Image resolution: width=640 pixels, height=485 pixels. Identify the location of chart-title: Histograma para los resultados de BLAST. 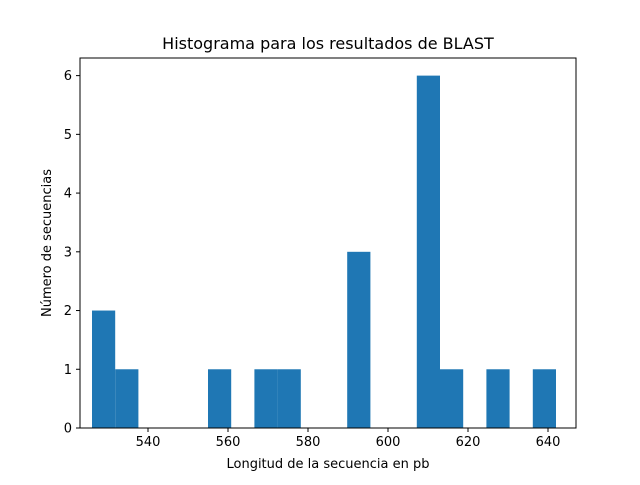
(328, 43).